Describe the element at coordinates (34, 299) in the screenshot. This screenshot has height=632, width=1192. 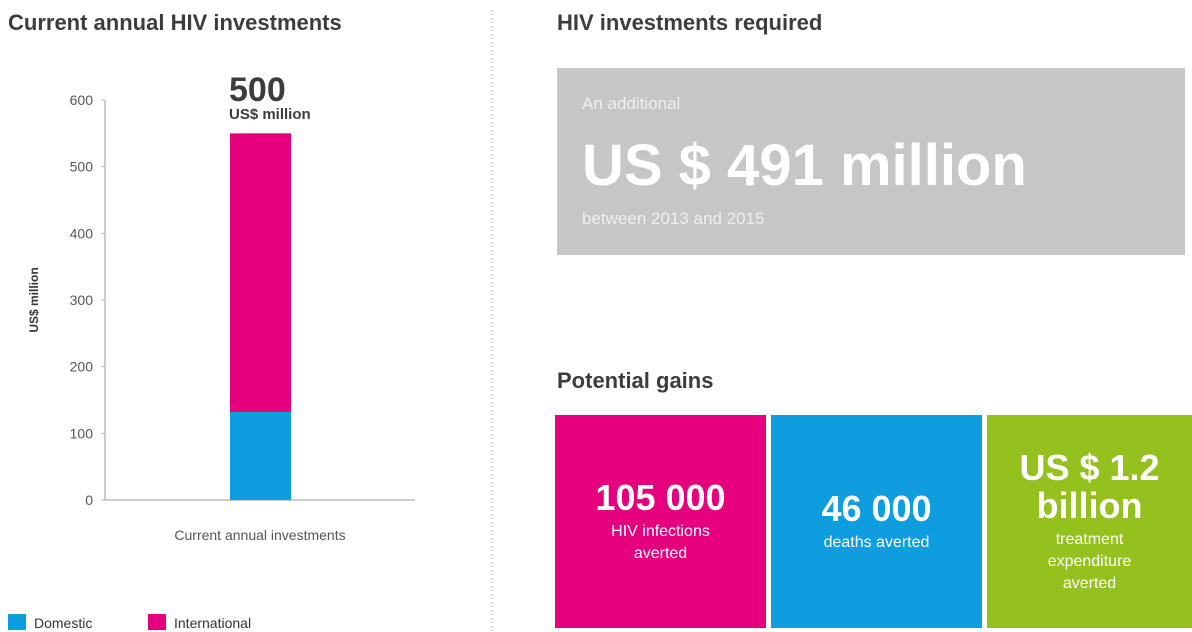
I see `y-axis-label: US$ million` at that location.